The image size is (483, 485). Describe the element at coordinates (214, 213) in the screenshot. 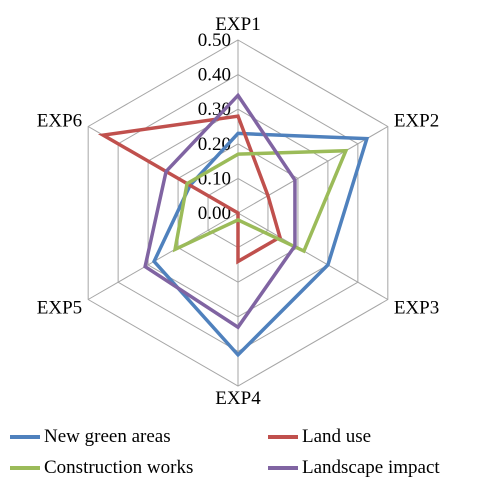

I see `tick-label: 0.00` at that location.